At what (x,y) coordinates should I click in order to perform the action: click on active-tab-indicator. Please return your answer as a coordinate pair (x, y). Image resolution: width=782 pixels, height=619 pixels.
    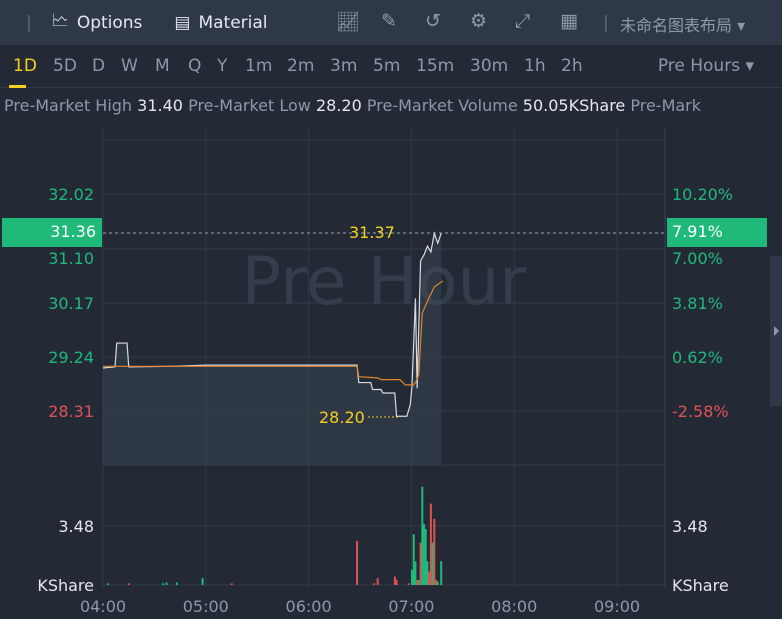
    Looking at the image, I should click on (17, 86).